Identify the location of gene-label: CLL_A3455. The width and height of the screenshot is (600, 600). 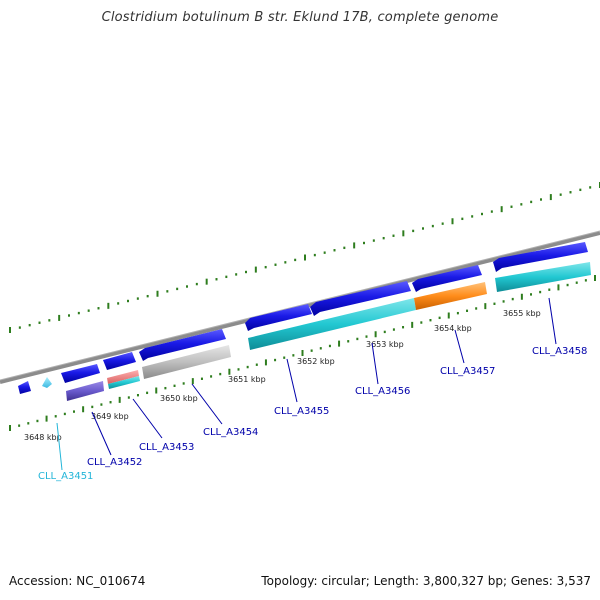
(301, 411).